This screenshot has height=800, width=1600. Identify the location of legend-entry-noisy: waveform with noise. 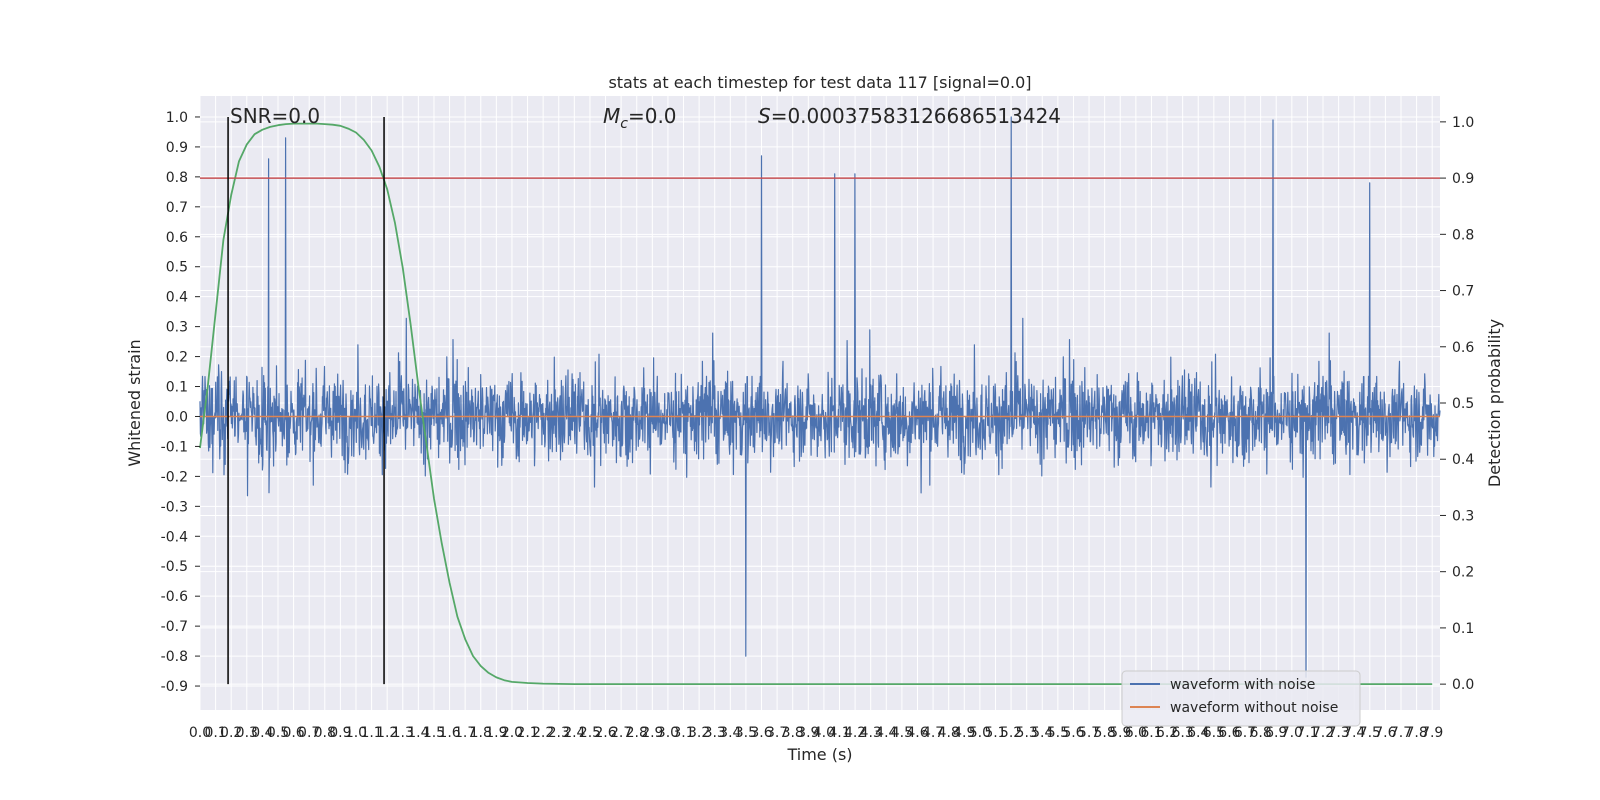
(1242, 685).